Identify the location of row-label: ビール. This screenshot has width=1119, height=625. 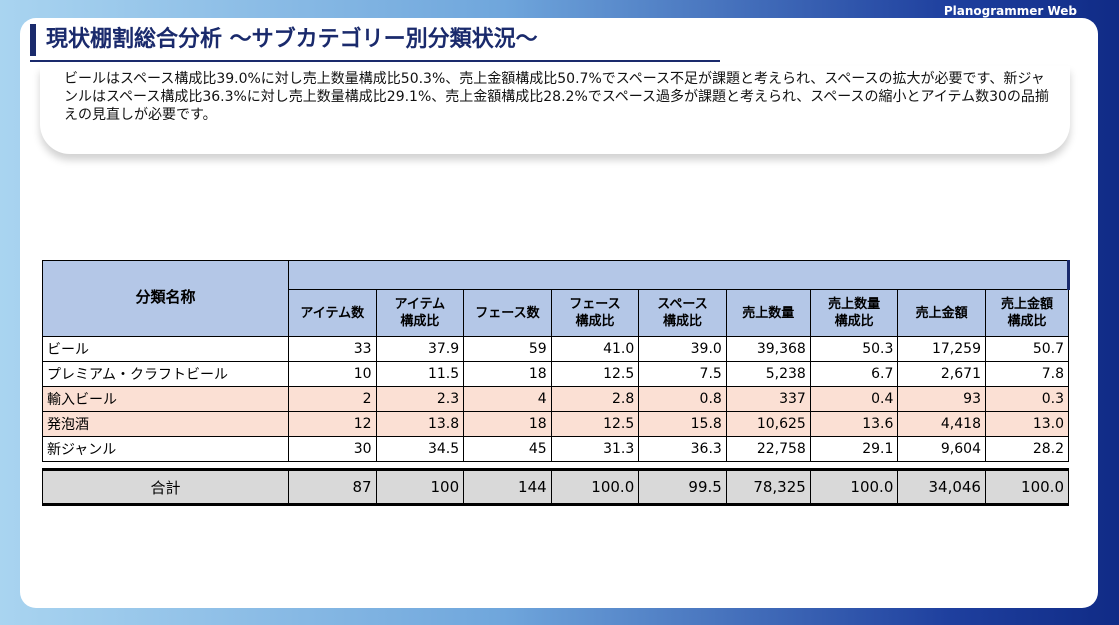
(165, 349).